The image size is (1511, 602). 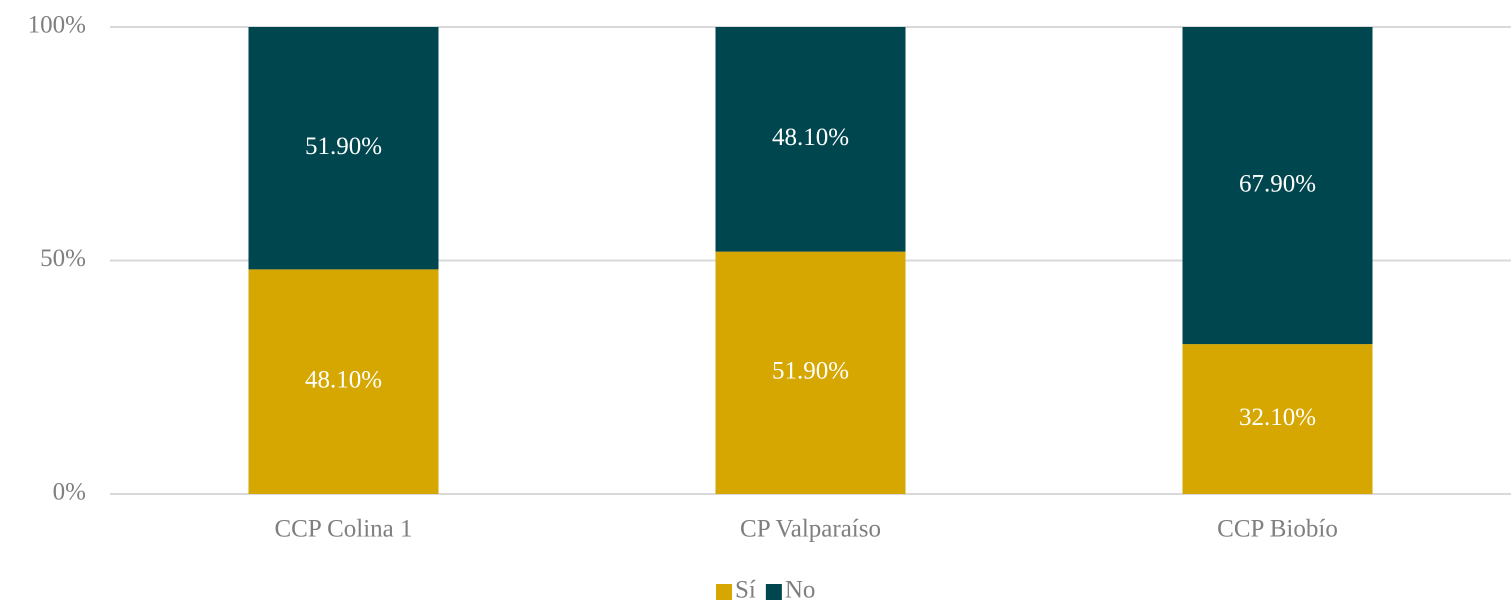 What do you see at coordinates (800, 589) in the screenshot?
I see `legend-label: No` at bounding box center [800, 589].